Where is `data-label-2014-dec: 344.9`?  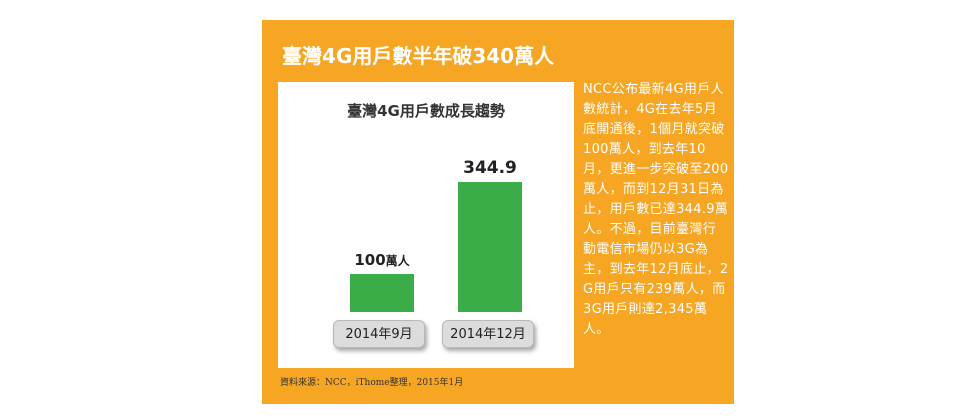 data-label-2014-dec: 344.9 is located at coordinates (490, 168).